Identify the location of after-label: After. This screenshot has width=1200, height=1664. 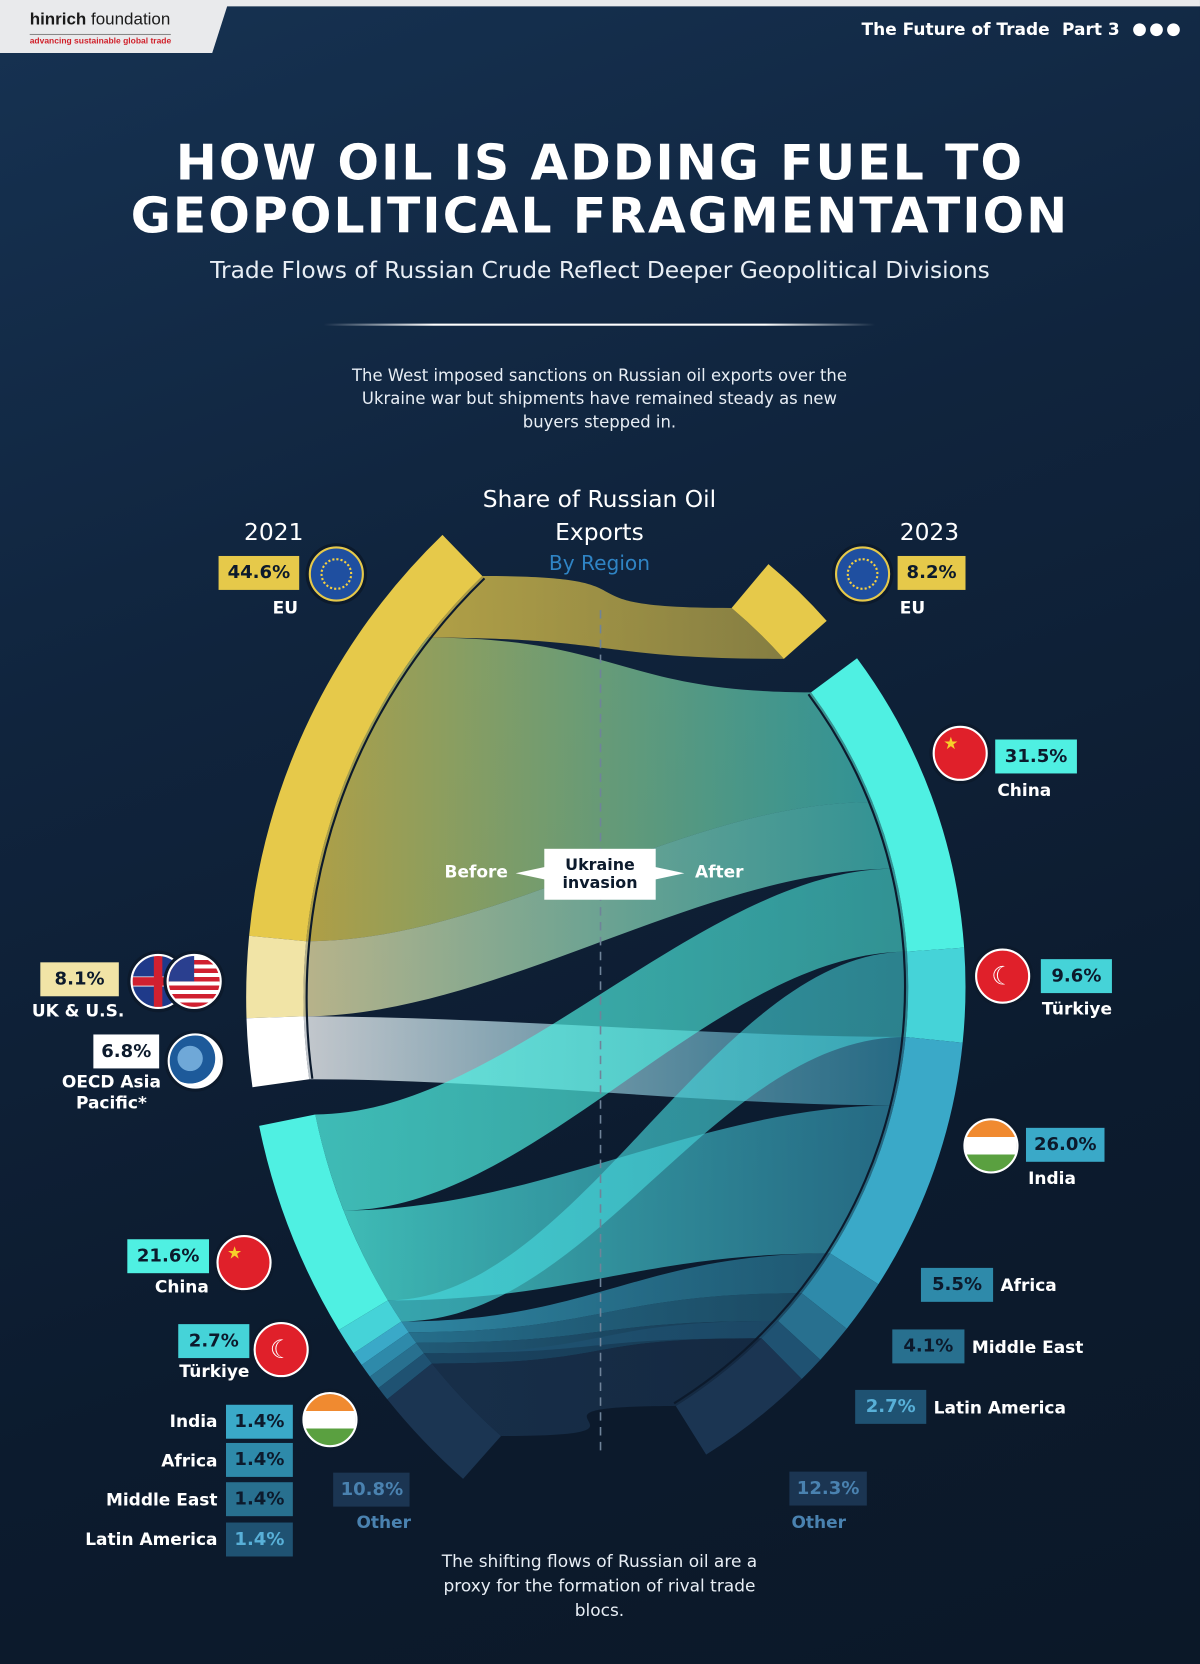
(719, 871).